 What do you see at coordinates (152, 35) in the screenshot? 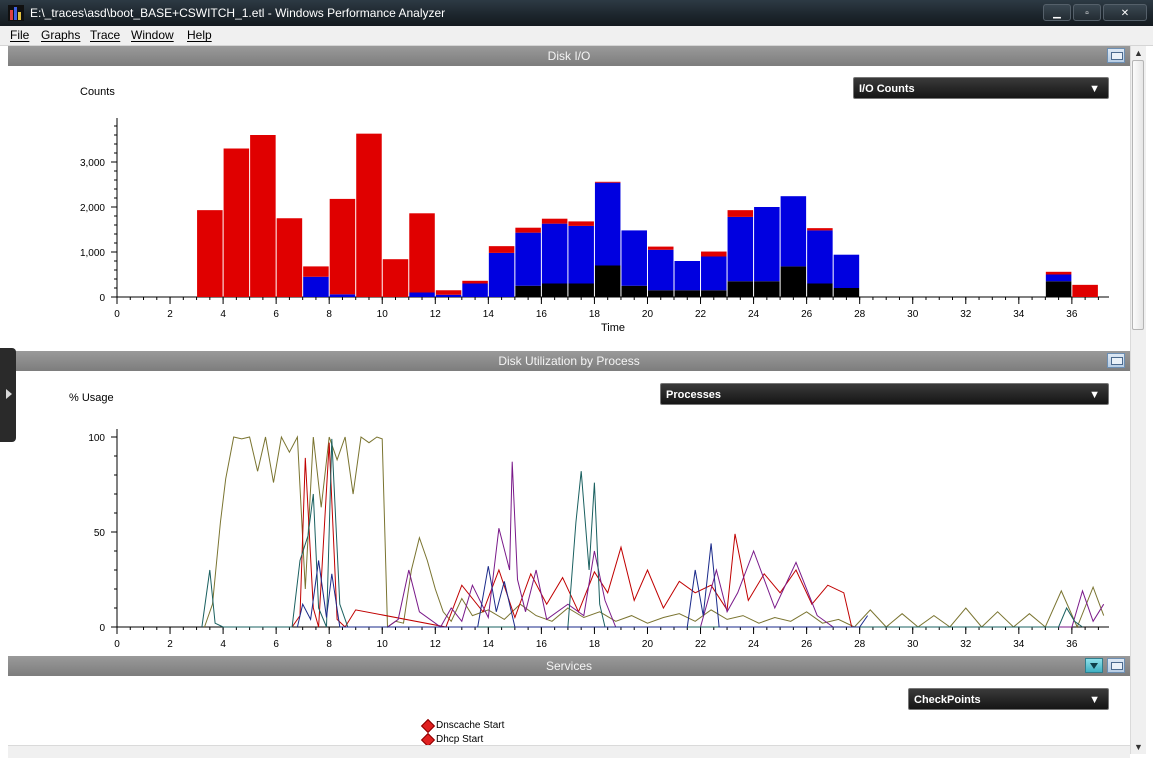
I see `menu-window: Window` at bounding box center [152, 35].